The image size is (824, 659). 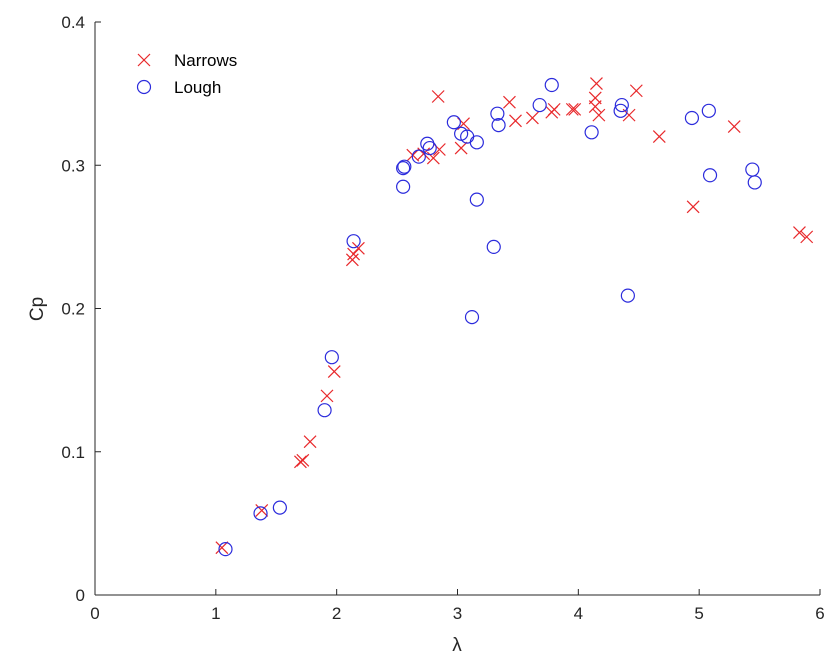 What do you see at coordinates (80, 595) in the screenshot?
I see `y-tick-label: 0` at bounding box center [80, 595].